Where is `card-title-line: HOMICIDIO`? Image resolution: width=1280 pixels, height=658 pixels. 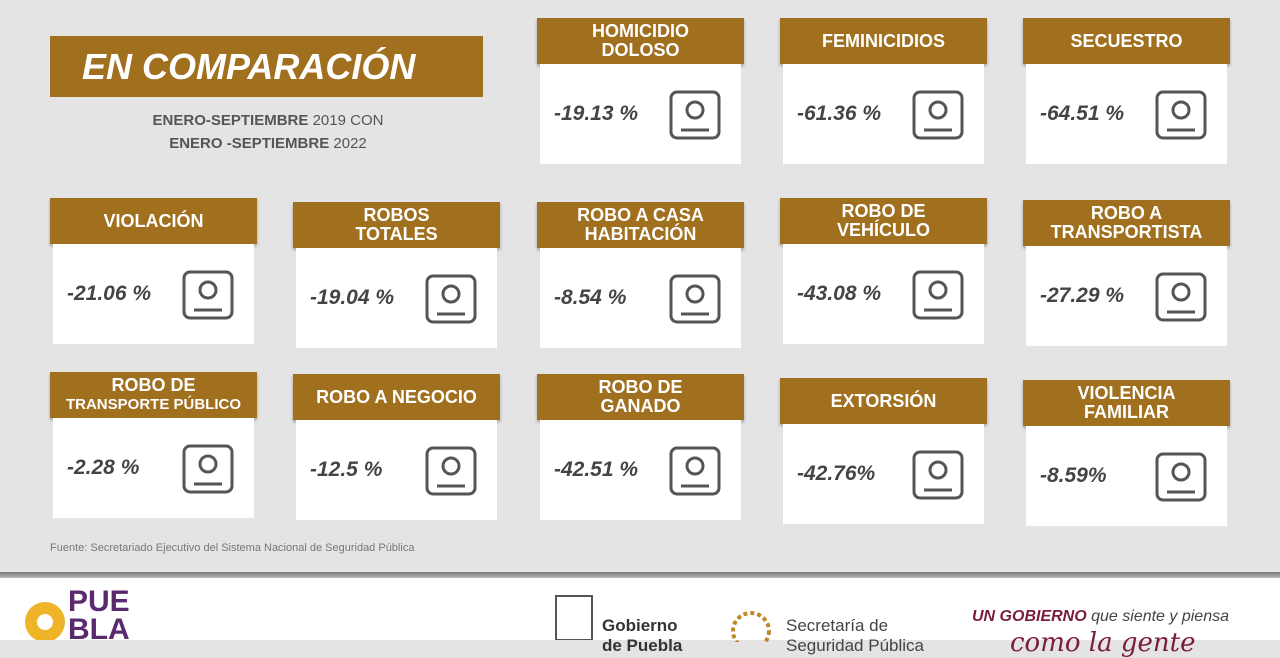
card-title-line: HOMICIDIO is located at coordinates (640, 31).